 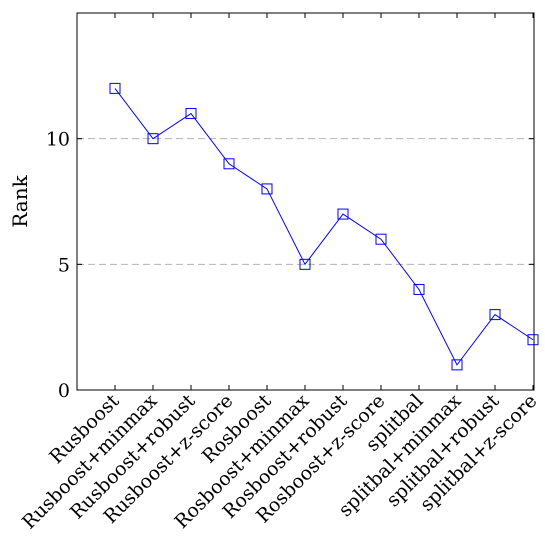 I want to click on y-tick-label: 5, so click(x=64, y=265).